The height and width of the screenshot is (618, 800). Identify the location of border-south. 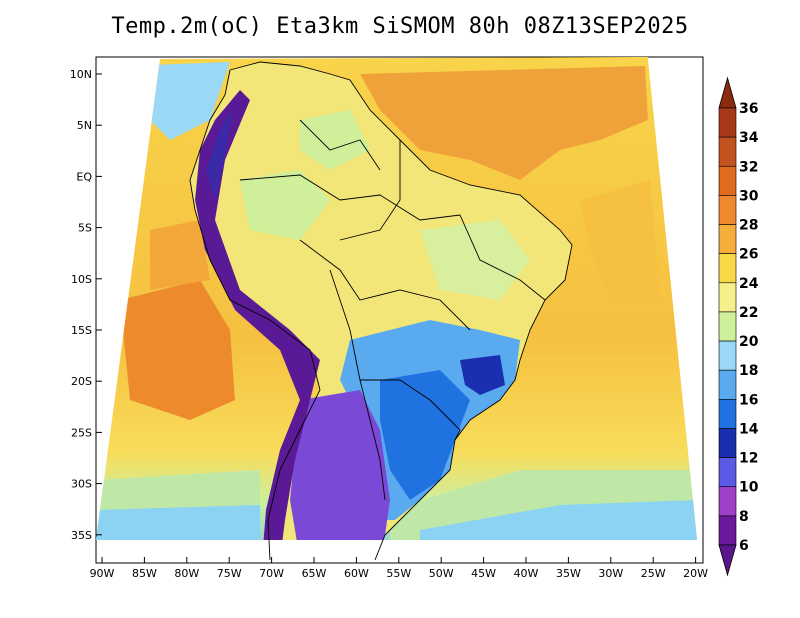
(445, 420).